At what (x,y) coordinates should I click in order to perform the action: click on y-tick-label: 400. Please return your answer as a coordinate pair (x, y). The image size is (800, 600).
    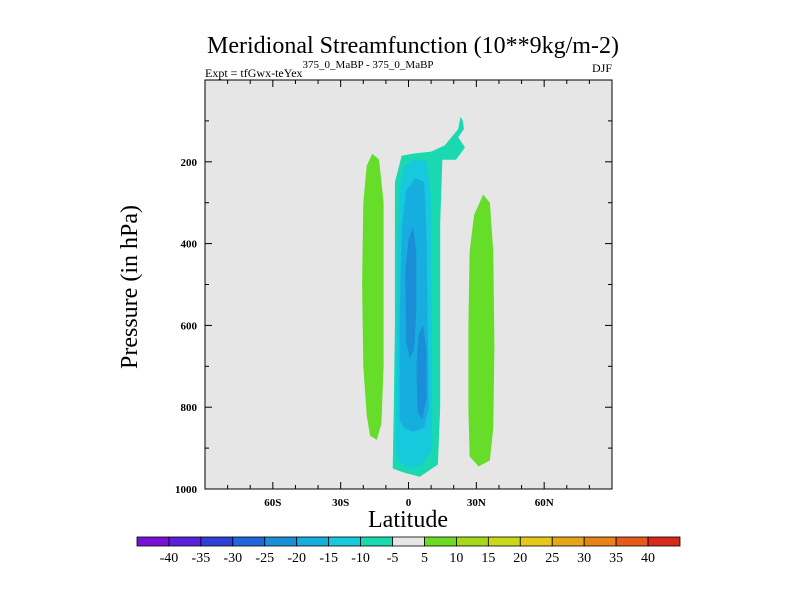
    Looking at the image, I should click on (189, 245).